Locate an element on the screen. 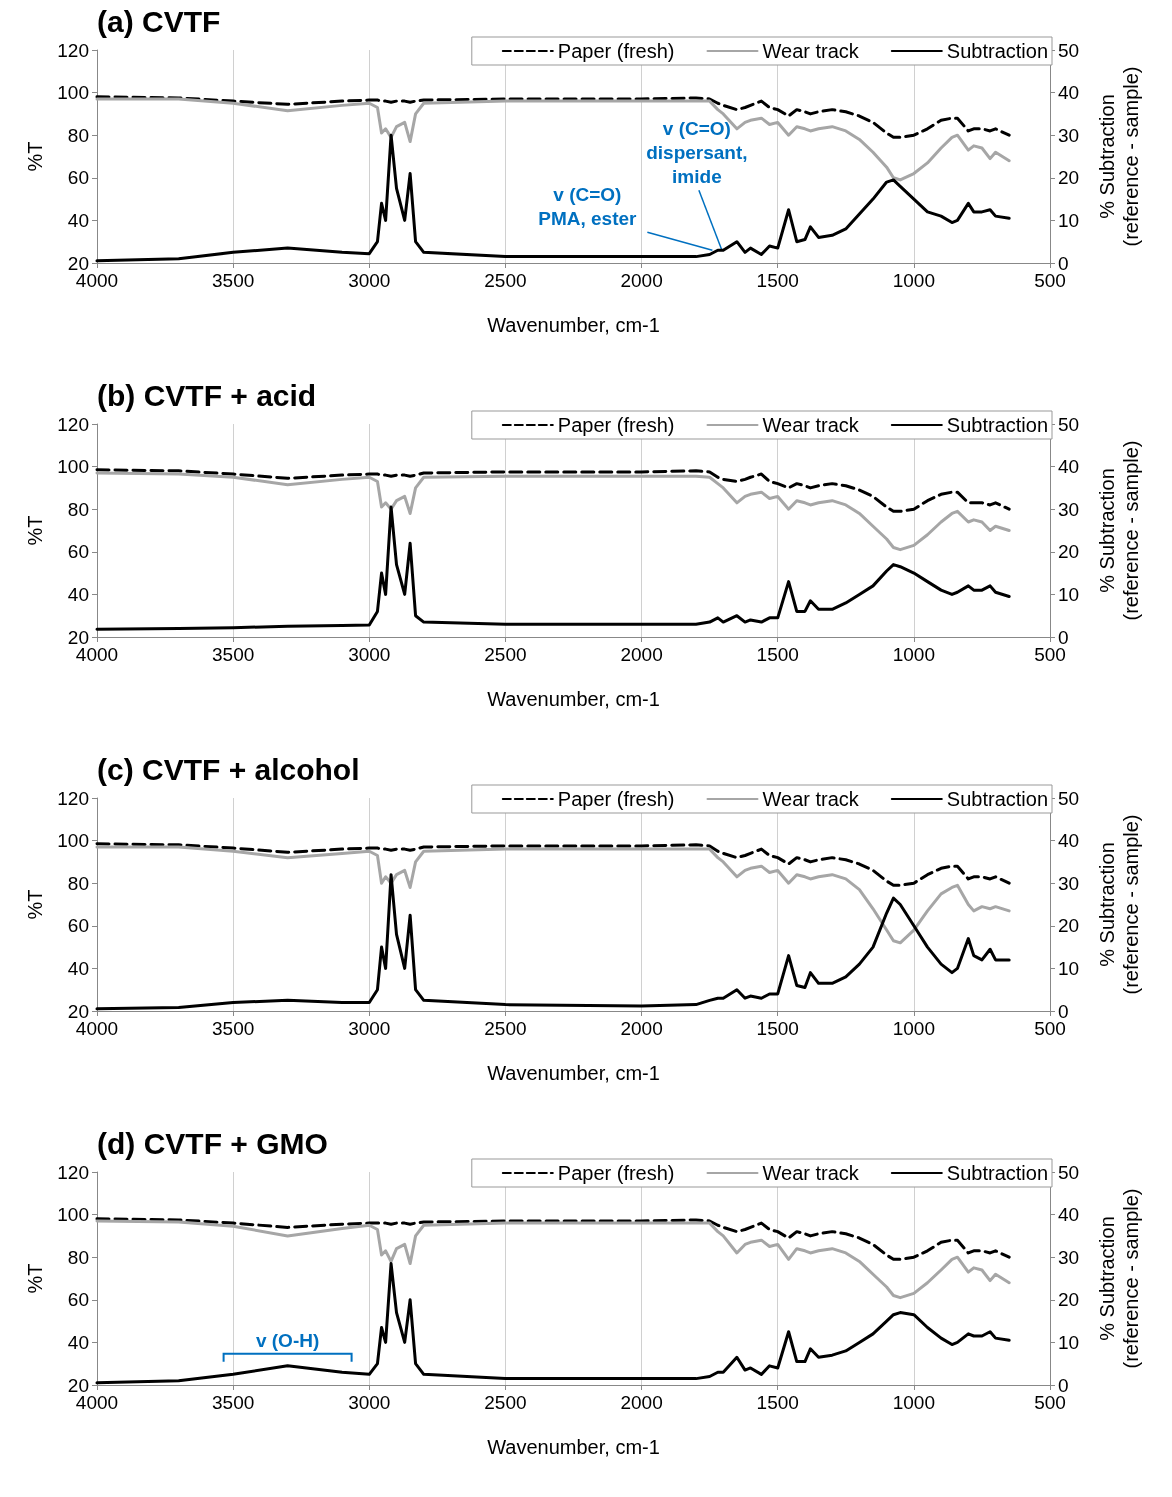 Image resolution: width=1172 pixels, height=1497 pixels. chart-title: (b) CVTF + acid is located at coordinates (207, 395).